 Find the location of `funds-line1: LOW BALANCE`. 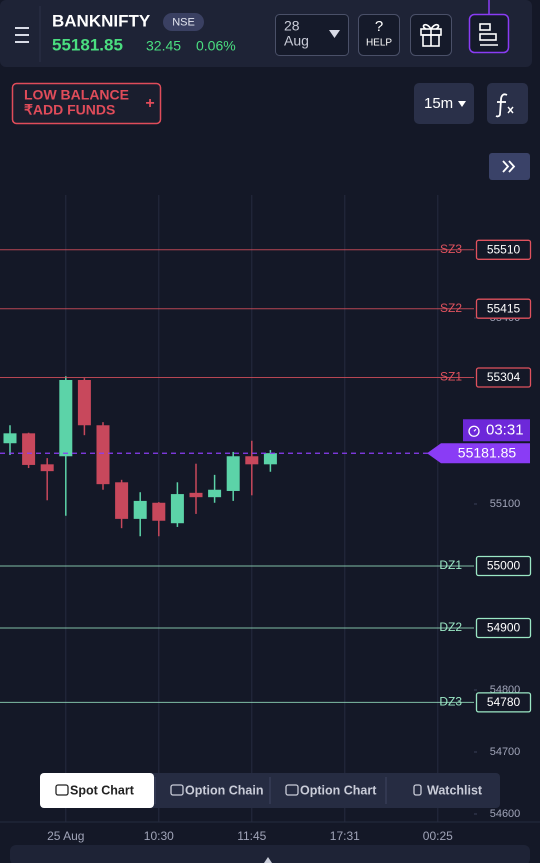

funds-line1: LOW BALANCE is located at coordinates (76, 95).